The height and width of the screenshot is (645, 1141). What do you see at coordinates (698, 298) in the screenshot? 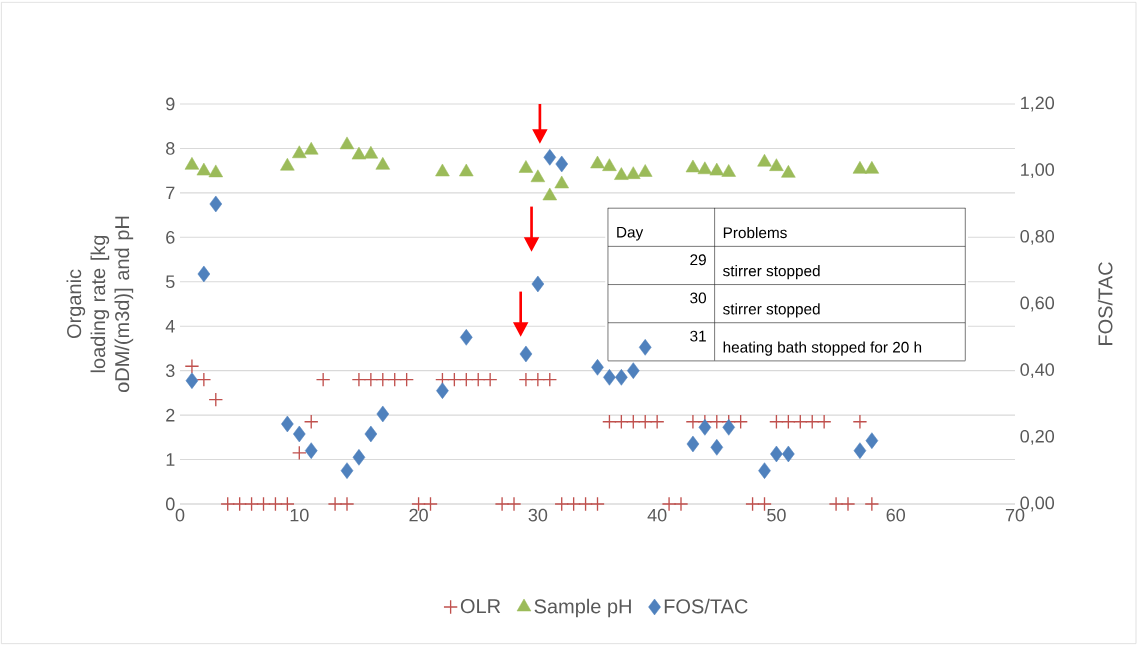
I see `annotation: 30` at bounding box center [698, 298].